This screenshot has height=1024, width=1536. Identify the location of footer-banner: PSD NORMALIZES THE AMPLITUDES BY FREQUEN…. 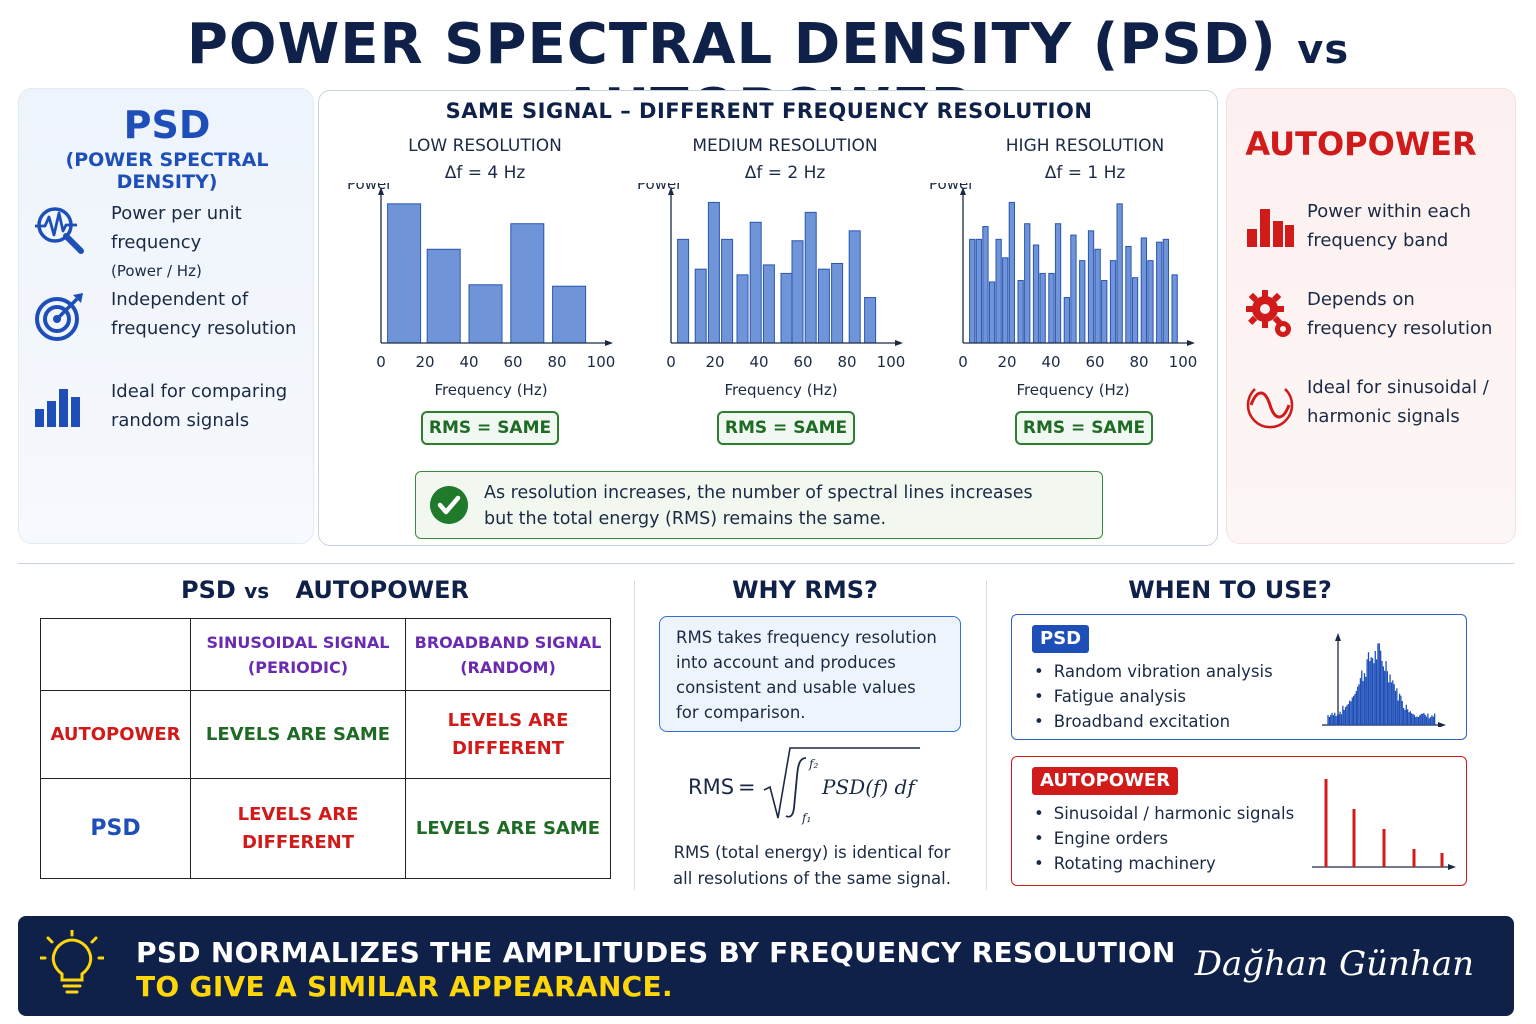
(766, 966).